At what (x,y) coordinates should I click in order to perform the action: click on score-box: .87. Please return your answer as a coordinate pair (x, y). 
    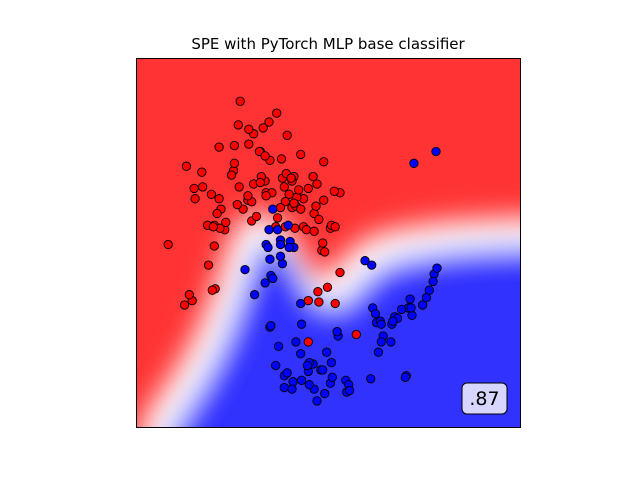
    Looking at the image, I should click on (484, 398).